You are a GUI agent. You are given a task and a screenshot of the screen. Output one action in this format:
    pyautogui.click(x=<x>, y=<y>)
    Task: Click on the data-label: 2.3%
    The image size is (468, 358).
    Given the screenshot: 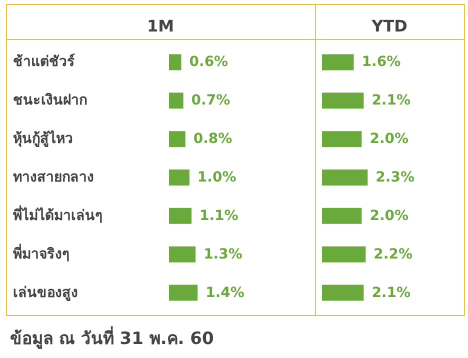 What is the action you would take?
    pyautogui.click(x=394, y=178)
    